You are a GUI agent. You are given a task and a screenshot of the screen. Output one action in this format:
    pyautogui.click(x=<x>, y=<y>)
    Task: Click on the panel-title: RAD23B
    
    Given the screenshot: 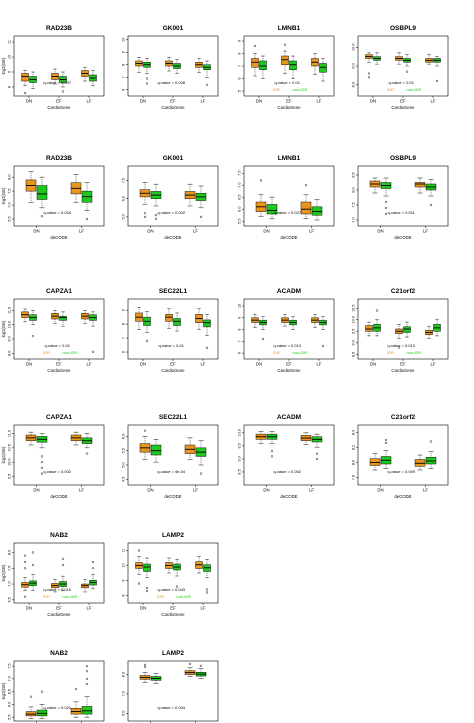 What is the action you would take?
    pyautogui.click(x=59, y=28)
    